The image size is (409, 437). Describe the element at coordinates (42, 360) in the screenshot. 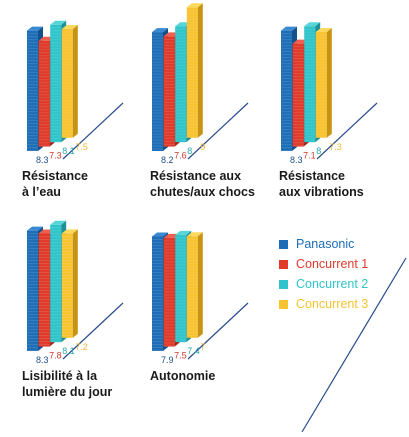

I see `value-label-sunlight-0: 8.3` at that location.